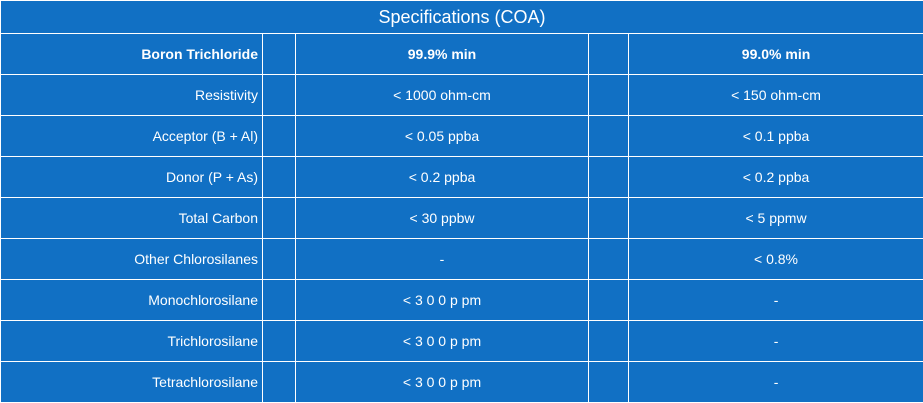  I want to click on table-row: Other Chlorosilanes-< 0.8%, so click(462, 259).